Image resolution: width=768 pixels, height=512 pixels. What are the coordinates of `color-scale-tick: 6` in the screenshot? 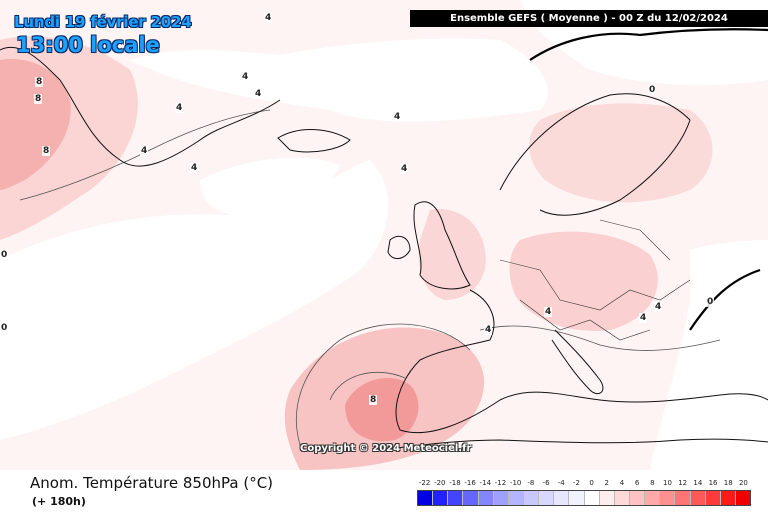 It's located at (637, 483).